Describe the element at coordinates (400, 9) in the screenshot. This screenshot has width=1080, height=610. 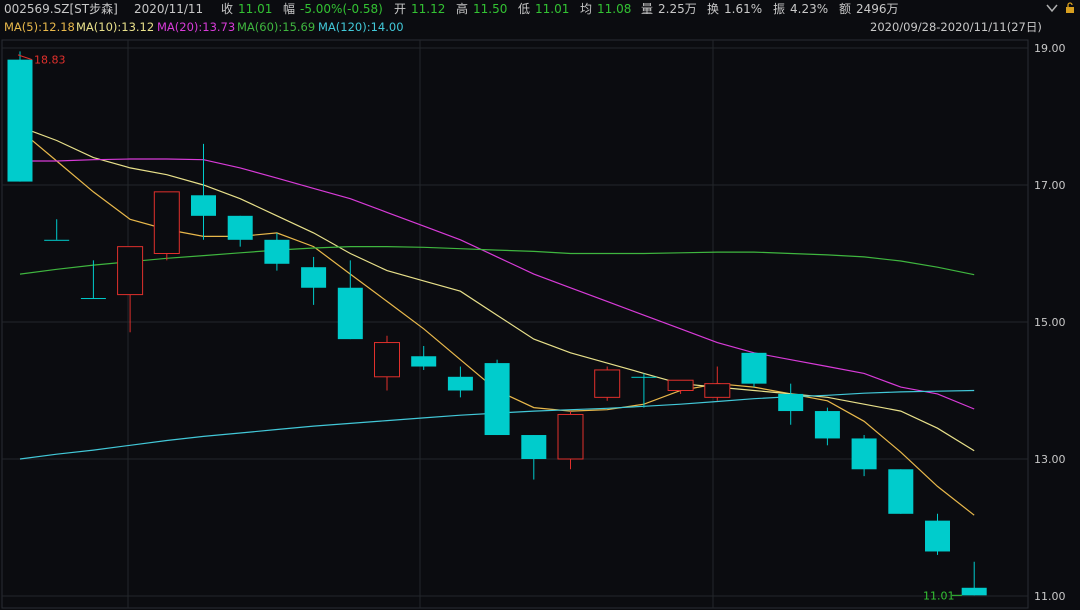
I see `open-label: 开` at that location.